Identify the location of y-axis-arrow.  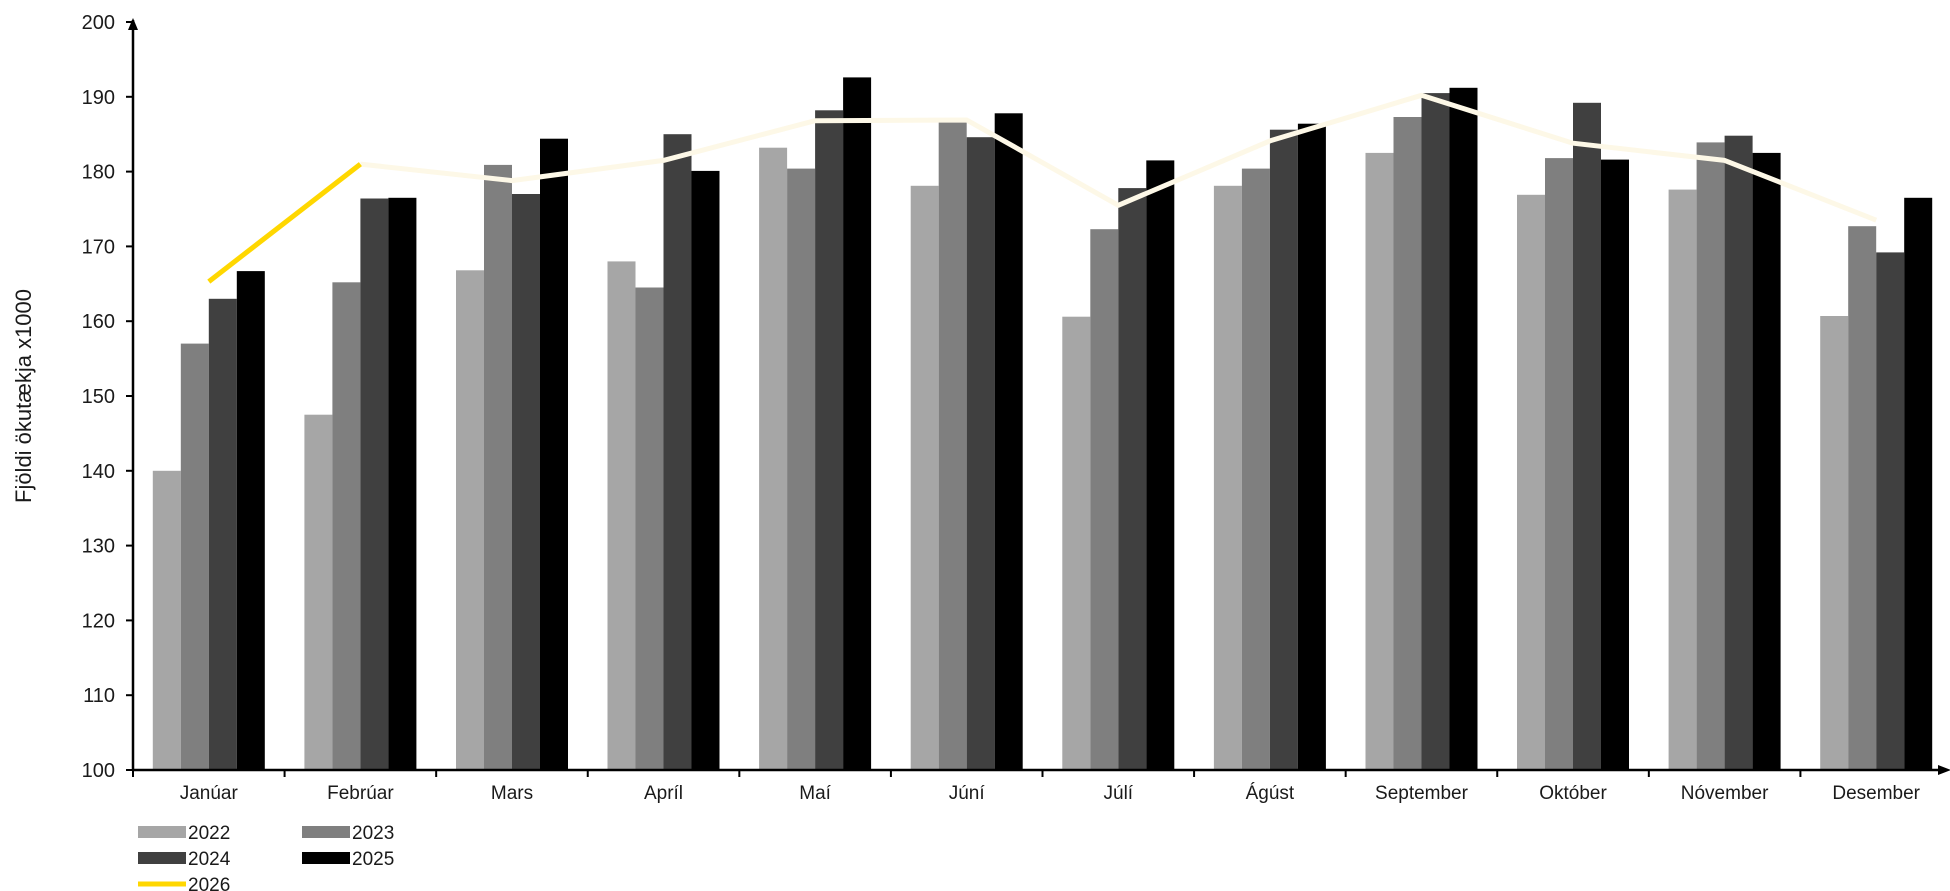
(133, 24).